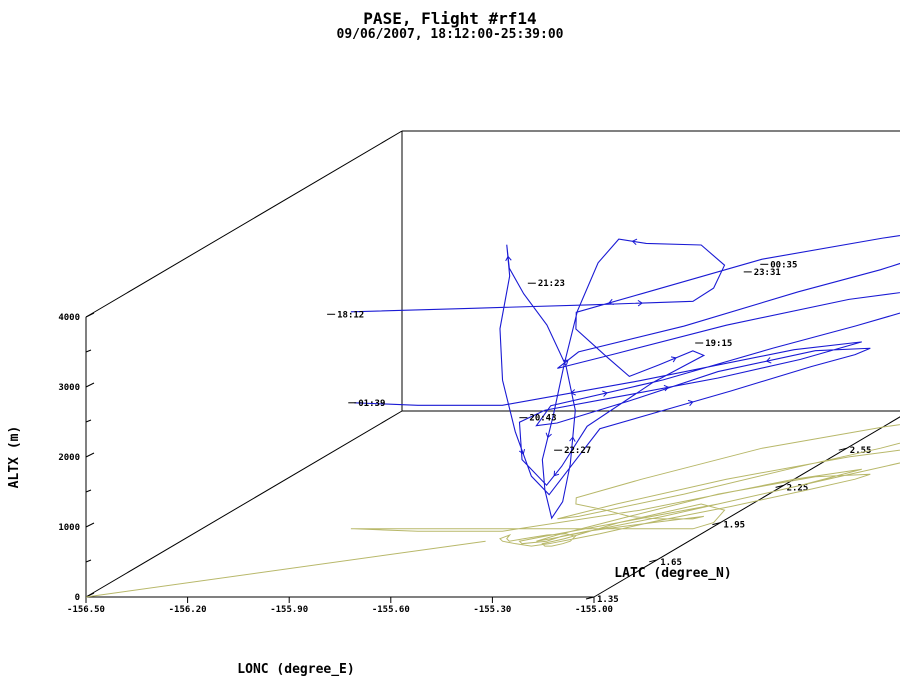 The width and height of the screenshot is (900, 683). Describe the element at coordinates (244, 224) in the screenshot. I see `left-wall-top-edge` at that location.